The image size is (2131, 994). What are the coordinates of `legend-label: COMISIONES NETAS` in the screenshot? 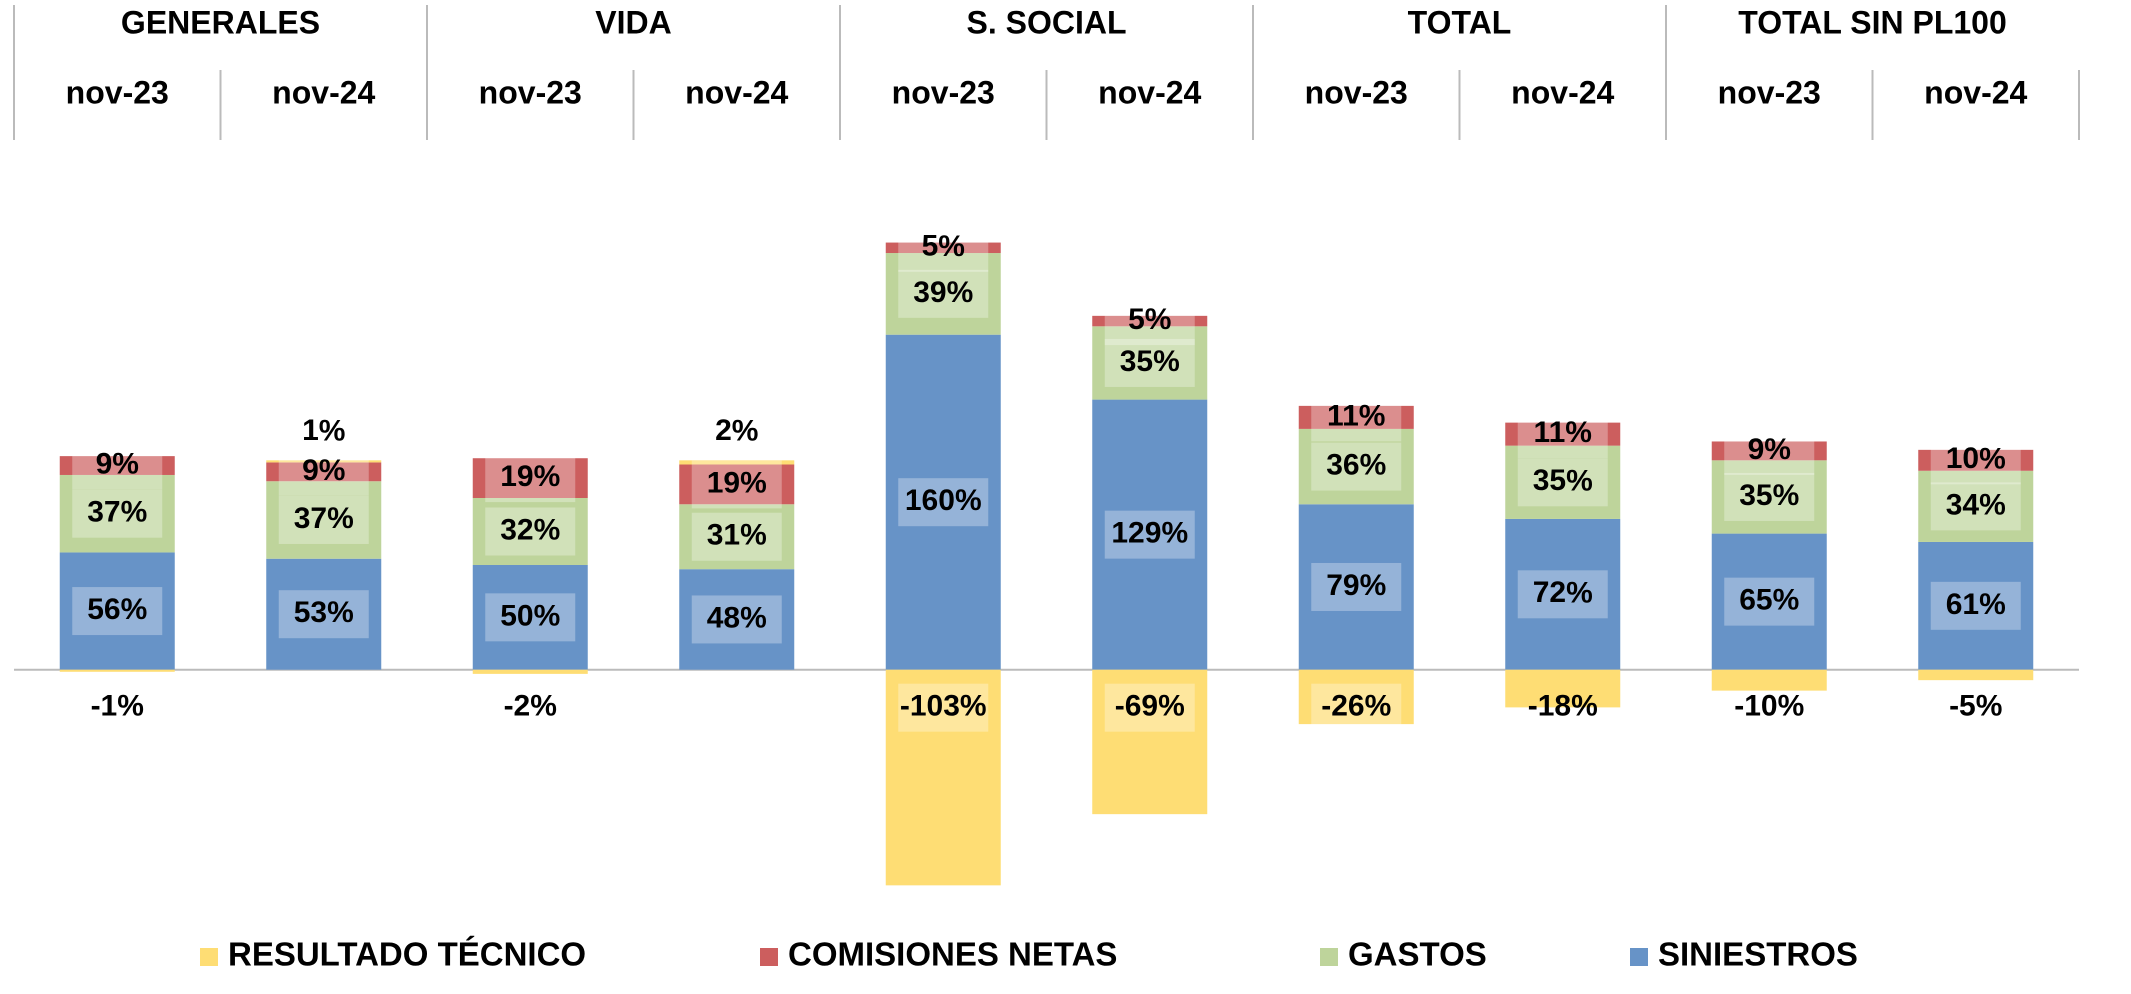 It's located at (952, 954).